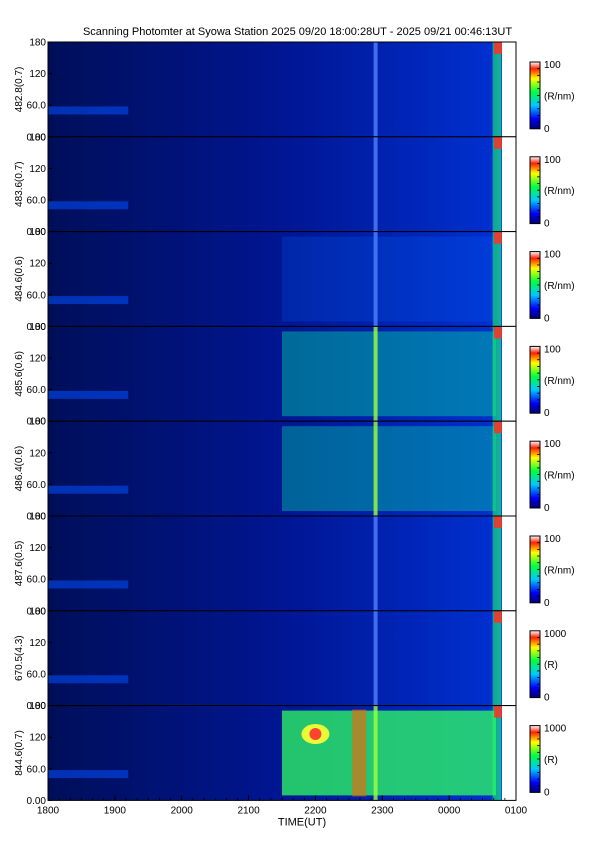 This screenshot has height=842, width=595. What do you see at coordinates (19, 564) in the screenshot?
I see `panel-ylabel: 487.6(0.5)` at bounding box center [19, 564].